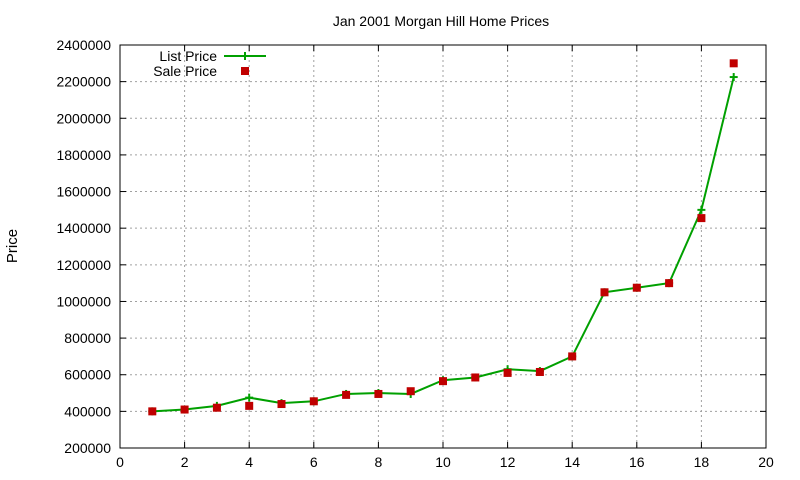  I want to click on y-tick-label: 1200000, so click(83, 265).